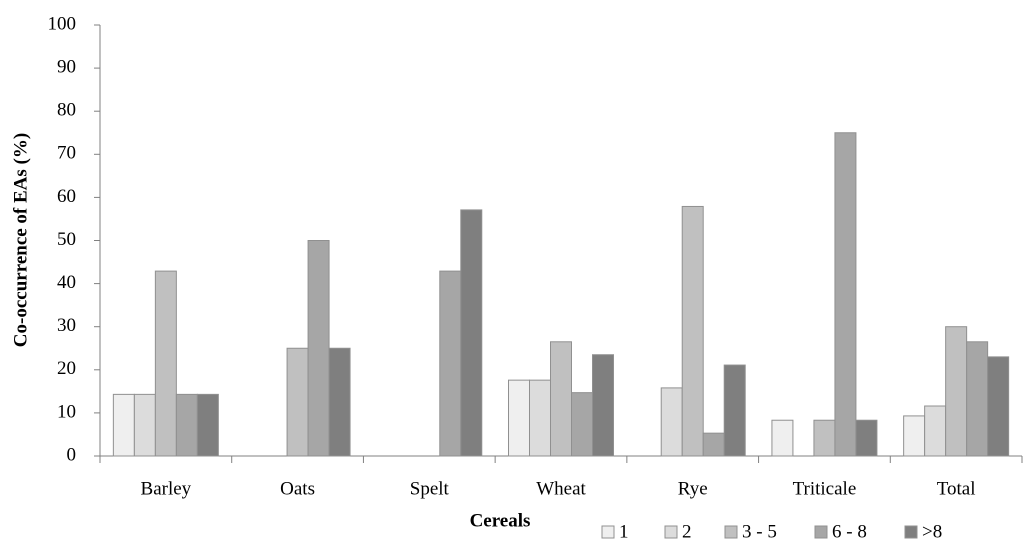 The image size is (1025, 544). Describe the element at coordinates (66, 196) in the screenshot. I see `y-tick-label: 60` at that location.